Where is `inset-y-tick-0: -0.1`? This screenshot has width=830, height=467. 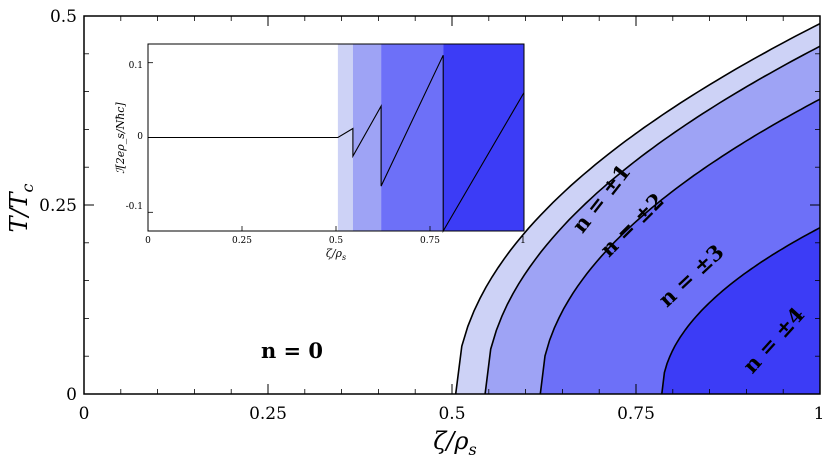 inset-y-tick-0: -0.1 is located at coordinates (134, 207).